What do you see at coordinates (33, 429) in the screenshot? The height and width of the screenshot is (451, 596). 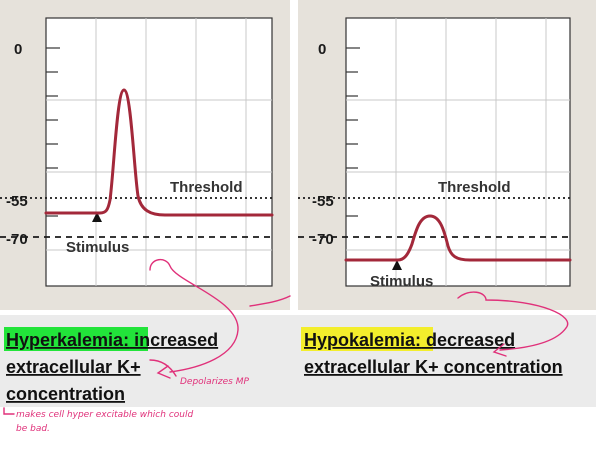 I see `note-line-2: be bad.` at bounding box center [33, 429].